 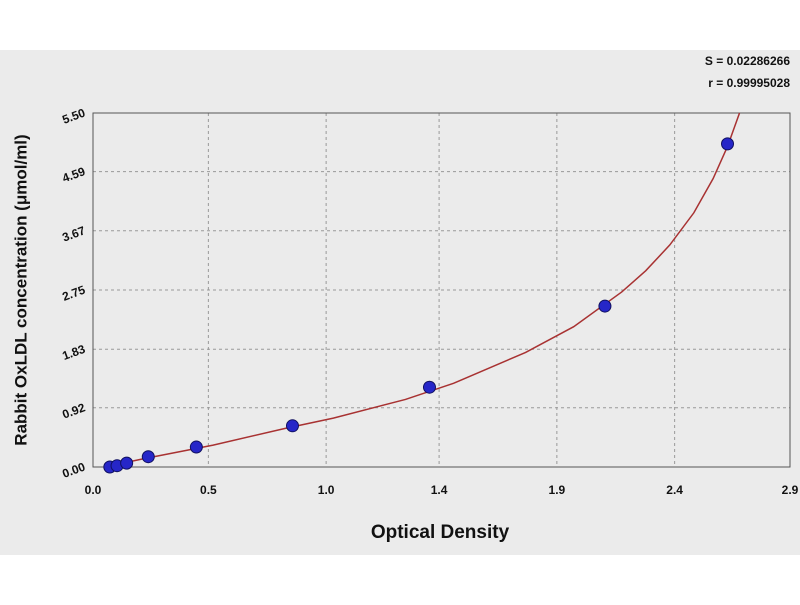 What do you see at coordinates (747, 61) in the screenshot?
I see `annotation: S = 0.02286266` at bounding box center [747, 61].